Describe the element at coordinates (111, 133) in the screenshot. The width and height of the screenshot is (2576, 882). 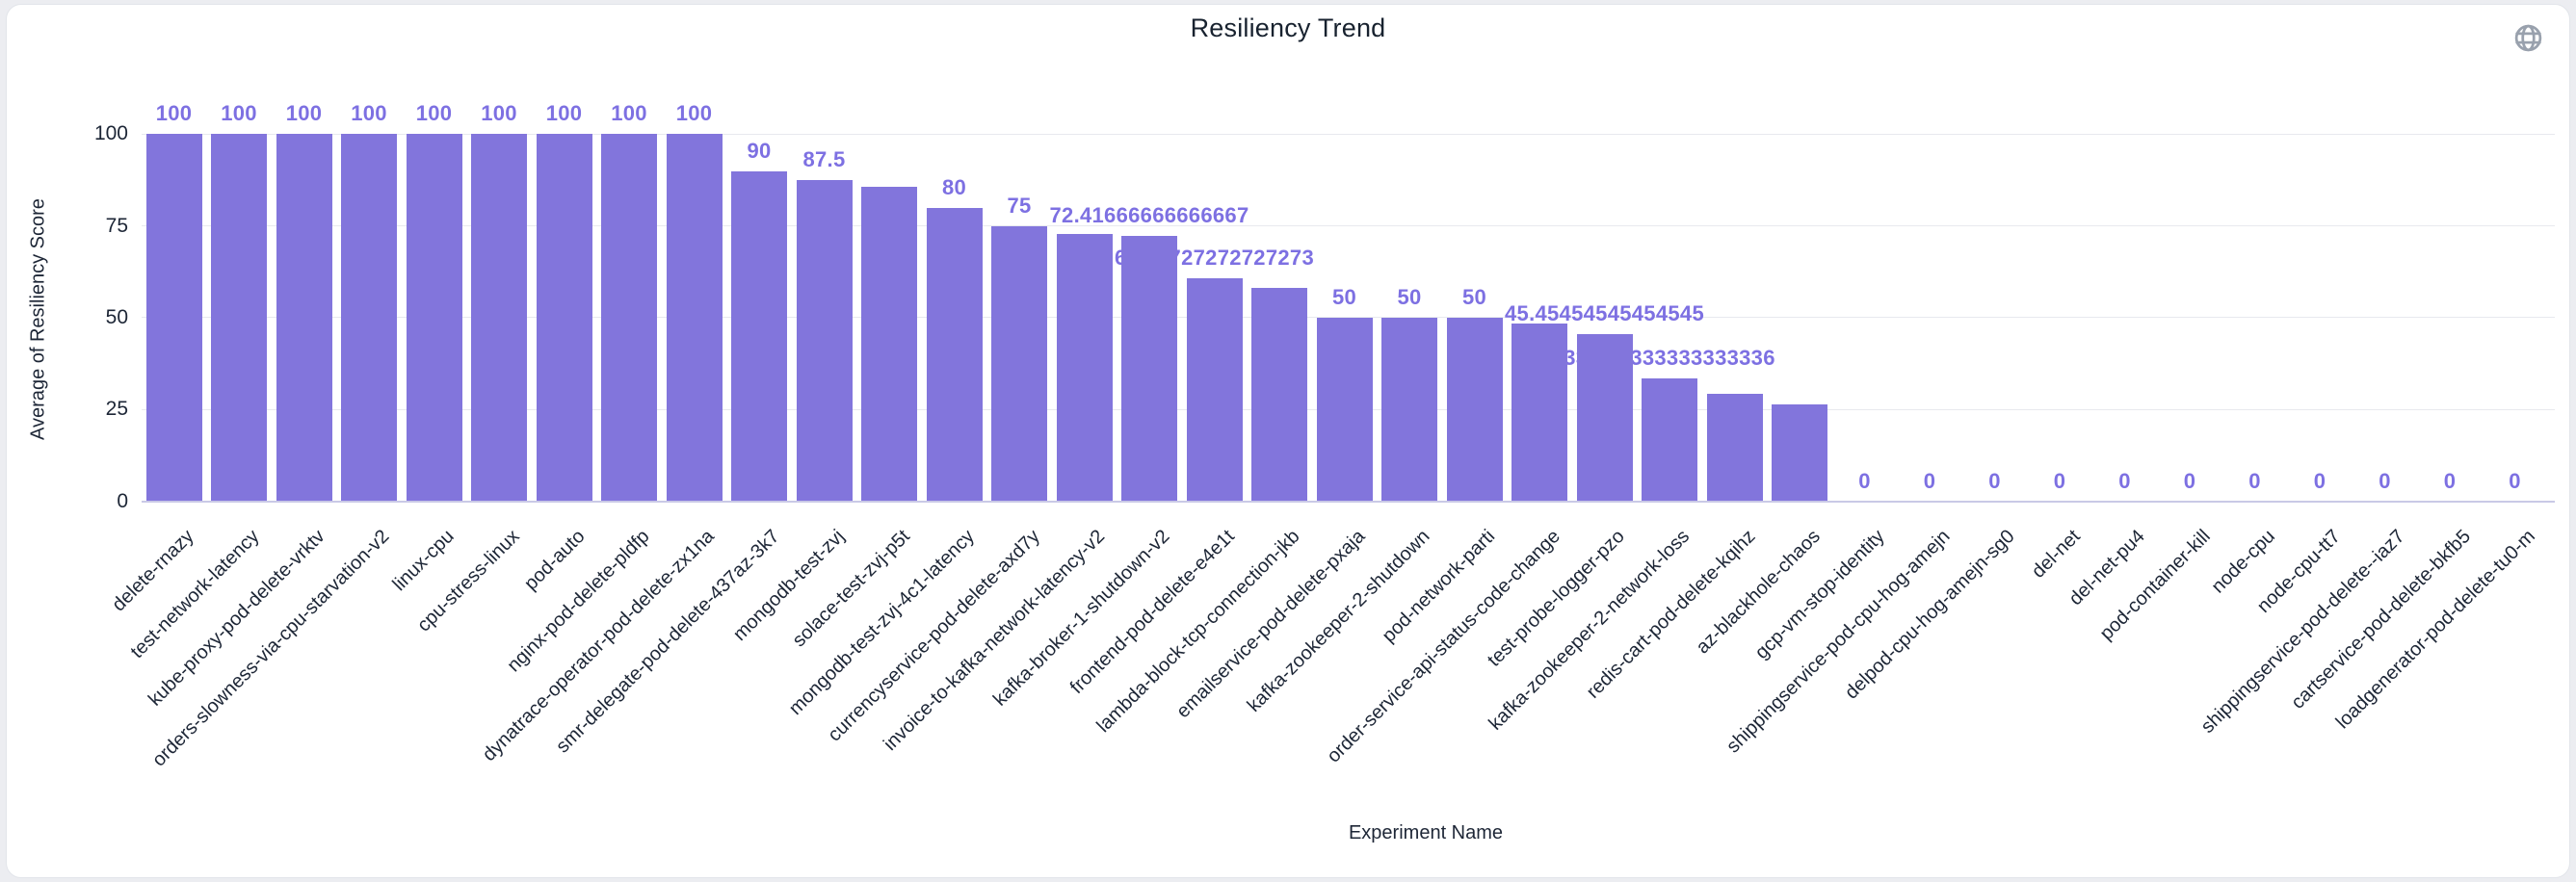
I see `y-axis-tick-label: 100` at that location.